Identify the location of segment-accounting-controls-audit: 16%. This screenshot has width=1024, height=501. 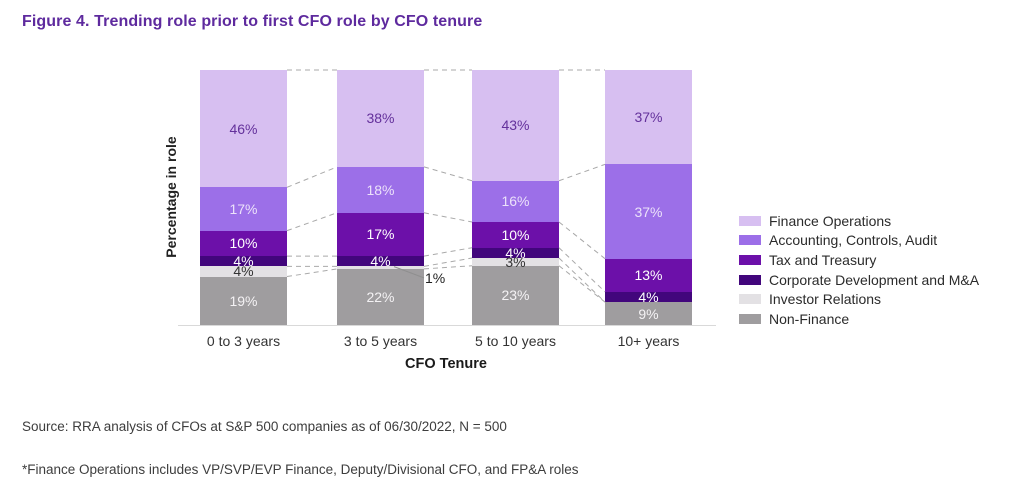
(515, 201).